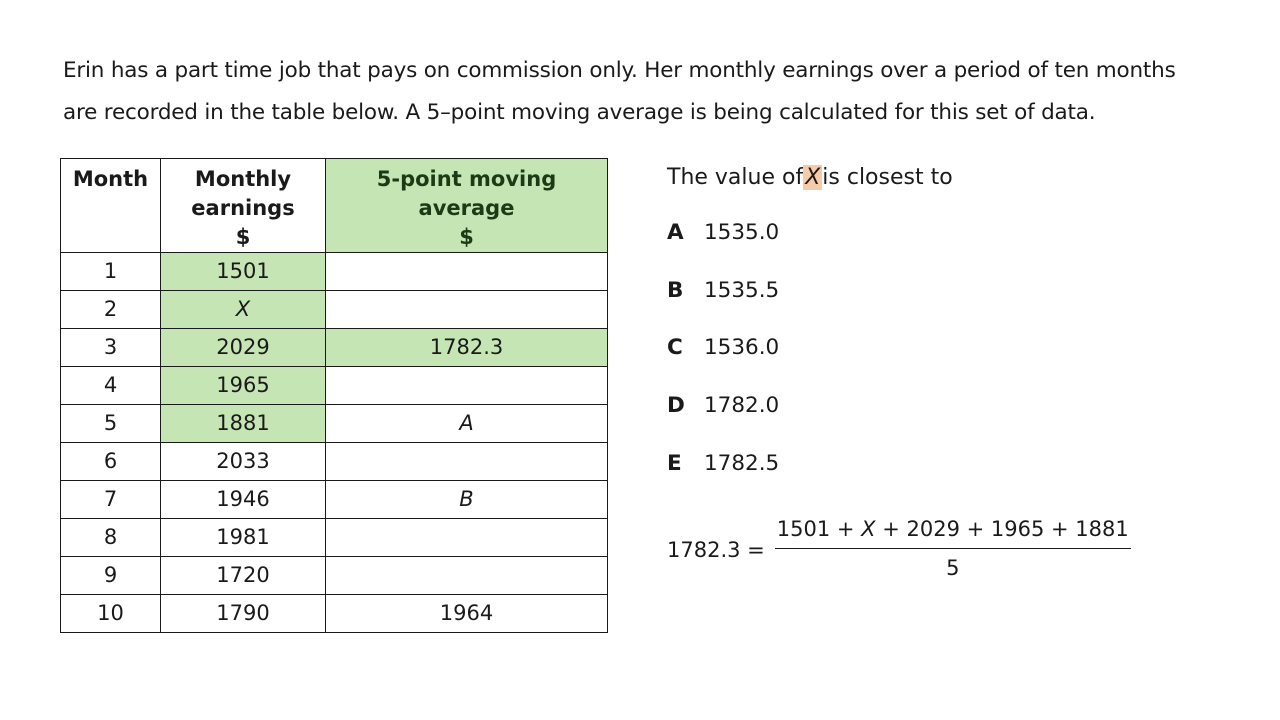  I want to click on table-row: 10 1790 1964, so click(334, 613).